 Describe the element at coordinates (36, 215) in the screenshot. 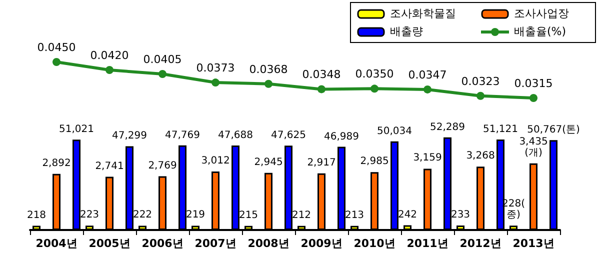

I see `data-label: 218` at that location.